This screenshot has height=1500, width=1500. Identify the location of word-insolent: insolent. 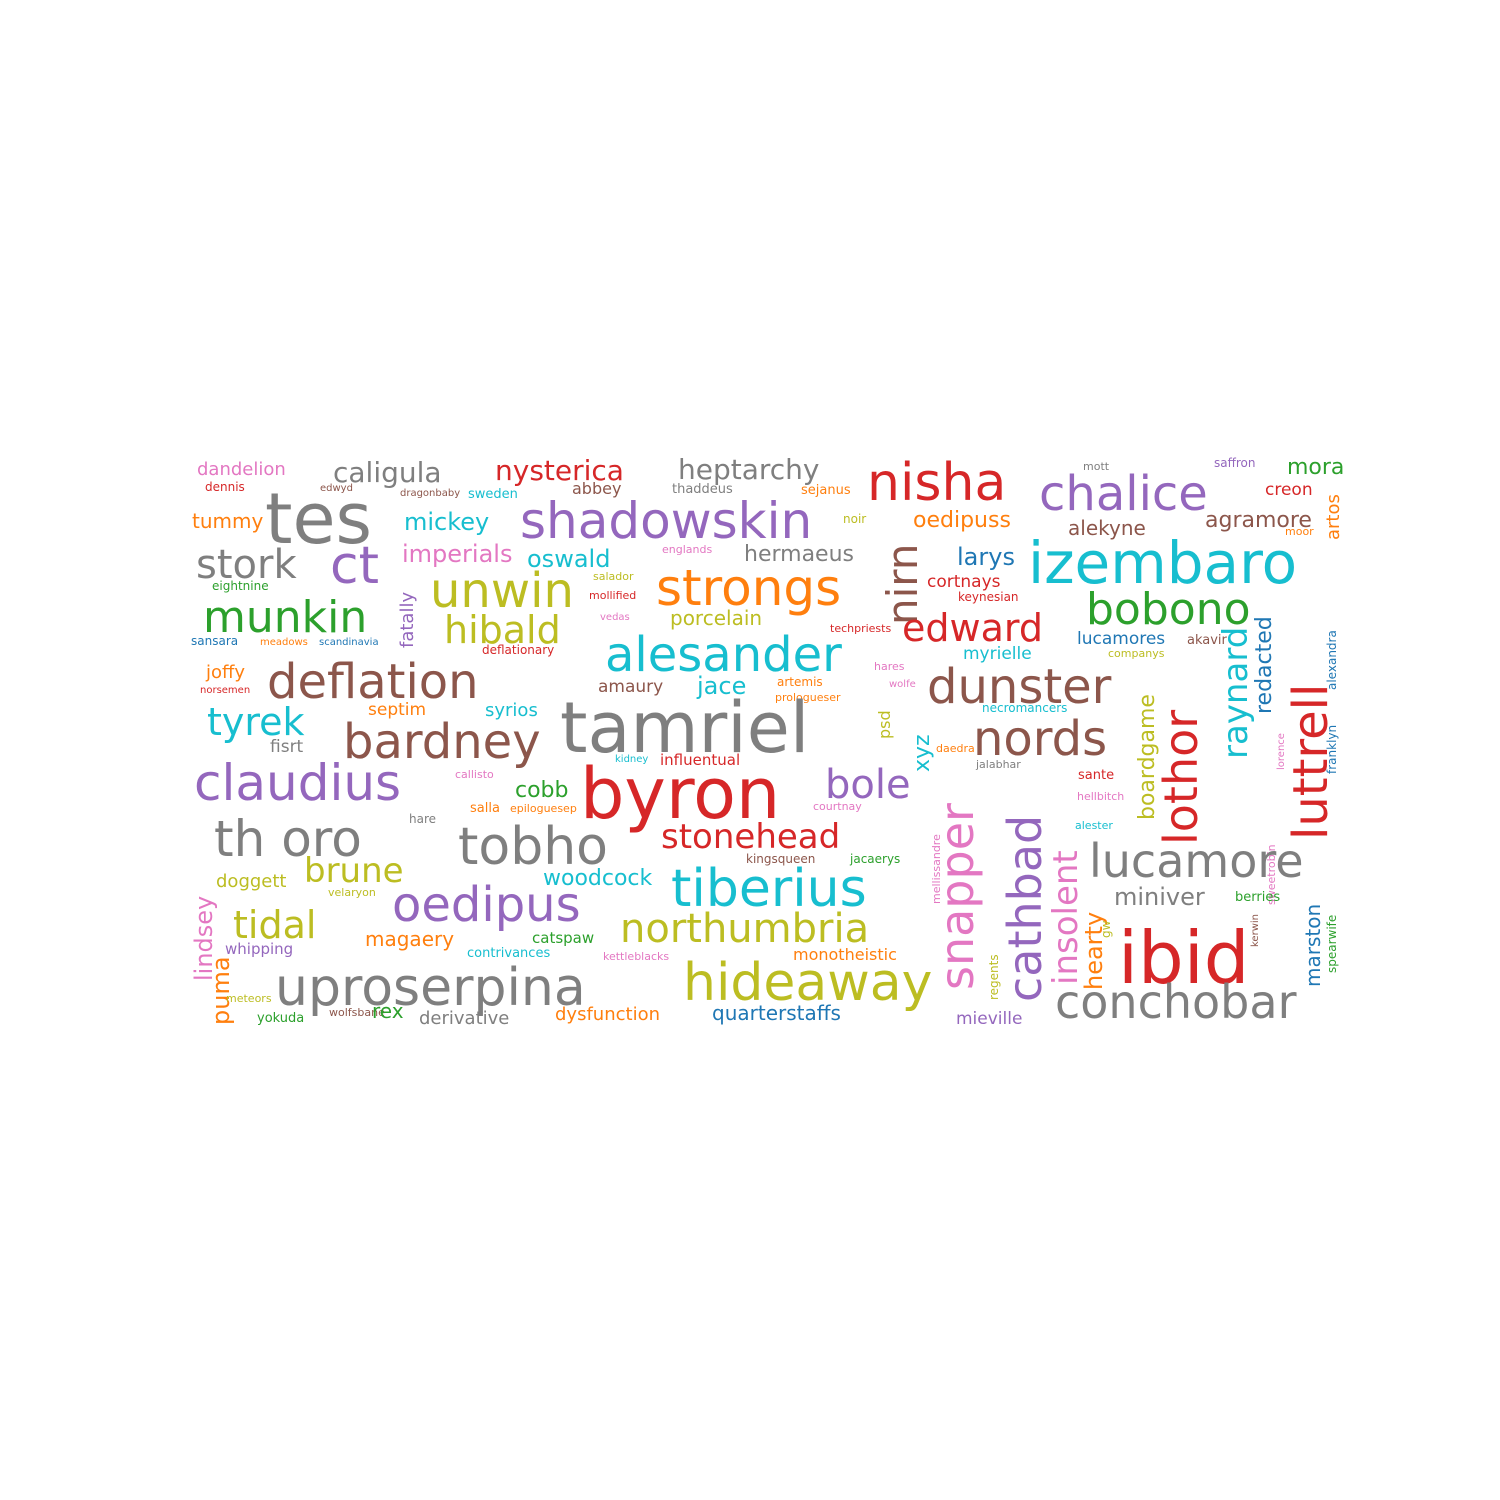
(1066, 917).